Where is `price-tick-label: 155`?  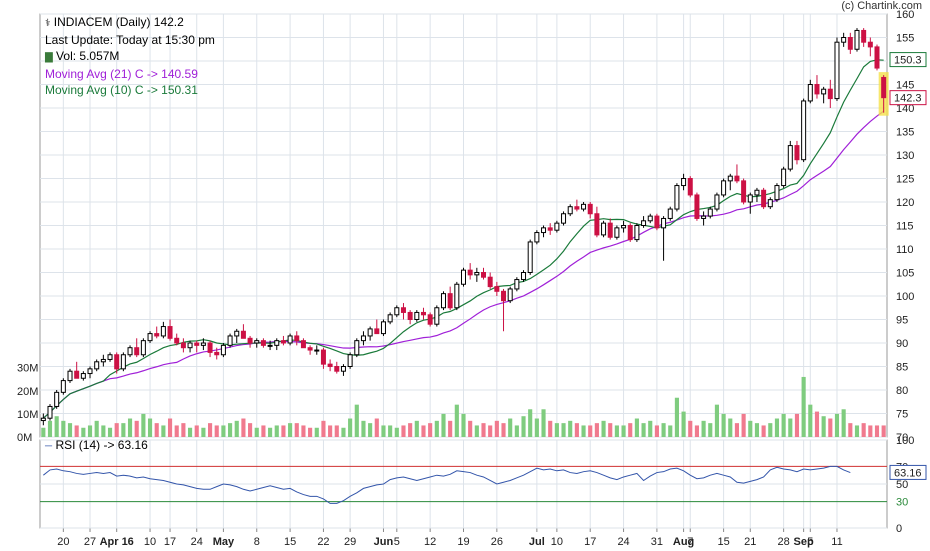 price-tick-label: 155 is located at coordinates (905, 39).